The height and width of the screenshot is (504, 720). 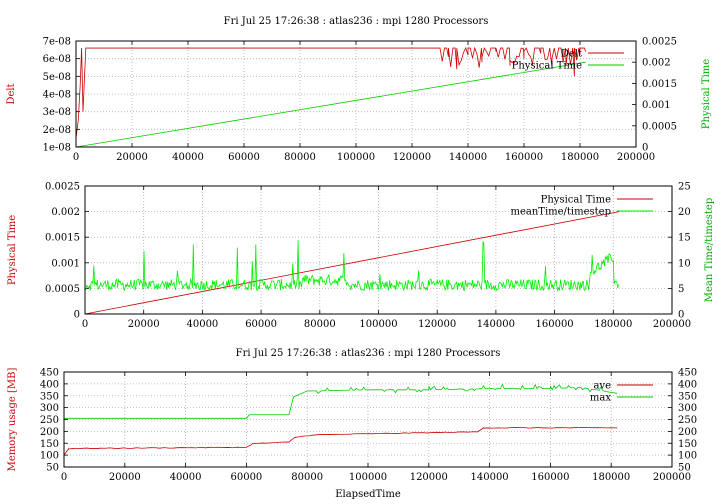 I want to click on y1-tick-label: 7e-08, so click(x=57, y=42).